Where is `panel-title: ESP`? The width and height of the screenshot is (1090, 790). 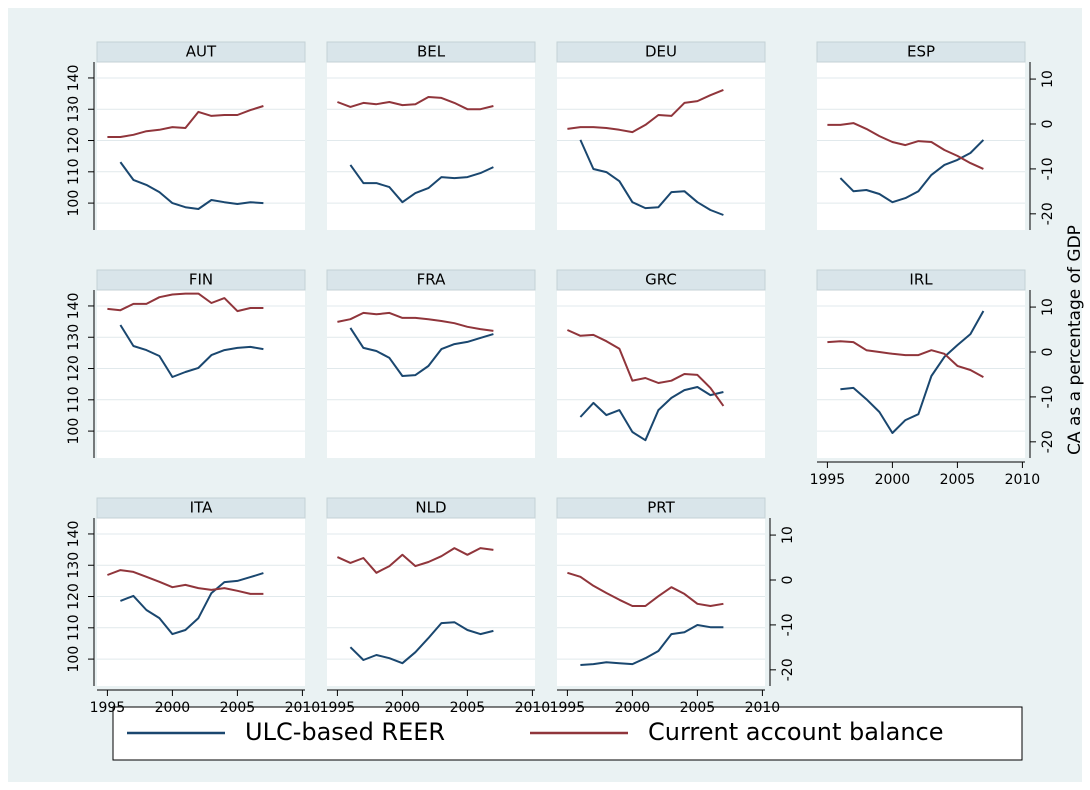 panel-title: ESP is located at coordinates (921, 52).